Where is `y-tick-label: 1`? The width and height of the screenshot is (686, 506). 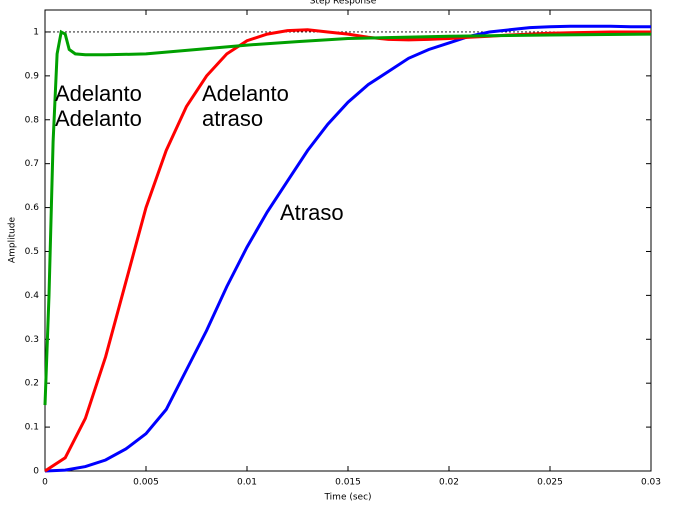 y-tick-label: 1 is located at coordinates (36, 32).